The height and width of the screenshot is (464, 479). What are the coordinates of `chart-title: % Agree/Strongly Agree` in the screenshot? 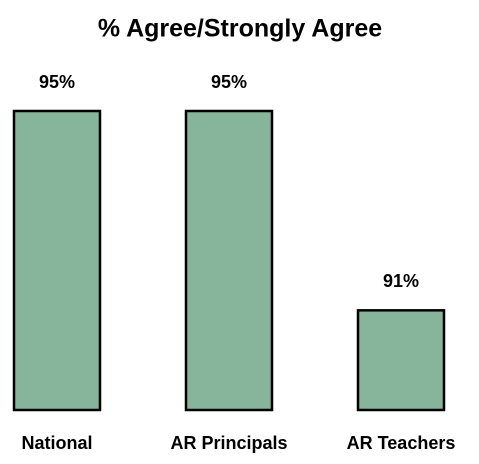 It's located at (240, 29).